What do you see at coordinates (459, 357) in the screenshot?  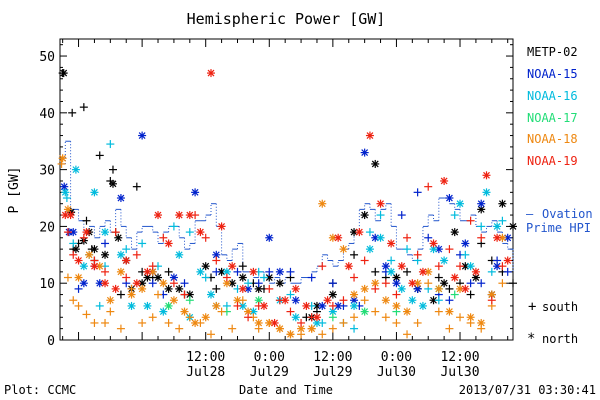 I see `x-tick-time-label: 12:00` at bounding box center [459, 357].